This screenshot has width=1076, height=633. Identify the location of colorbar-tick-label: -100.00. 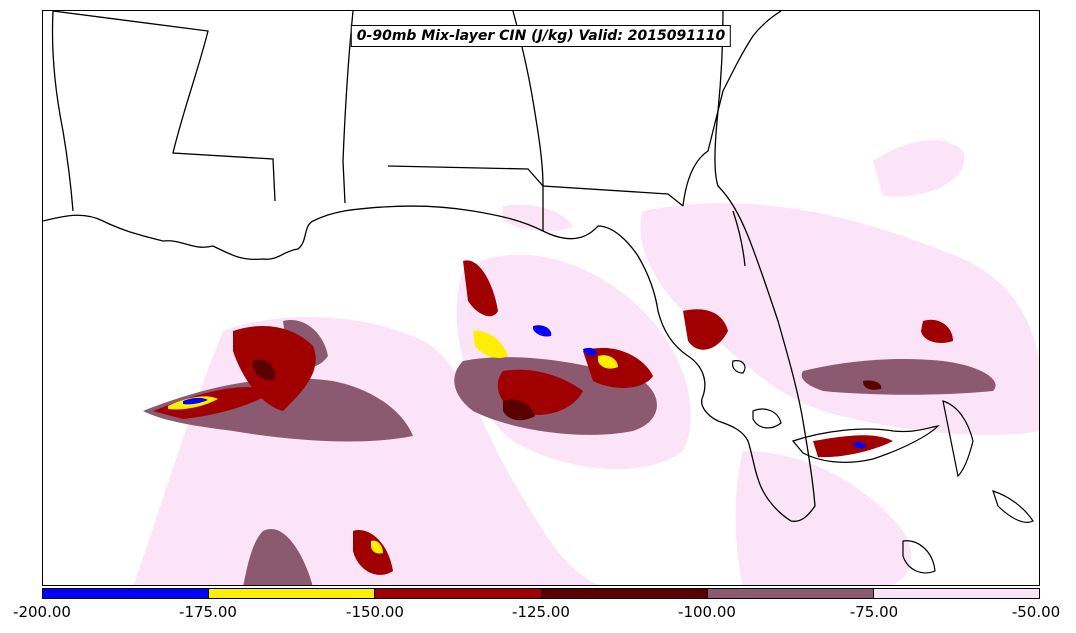
(707, 612).